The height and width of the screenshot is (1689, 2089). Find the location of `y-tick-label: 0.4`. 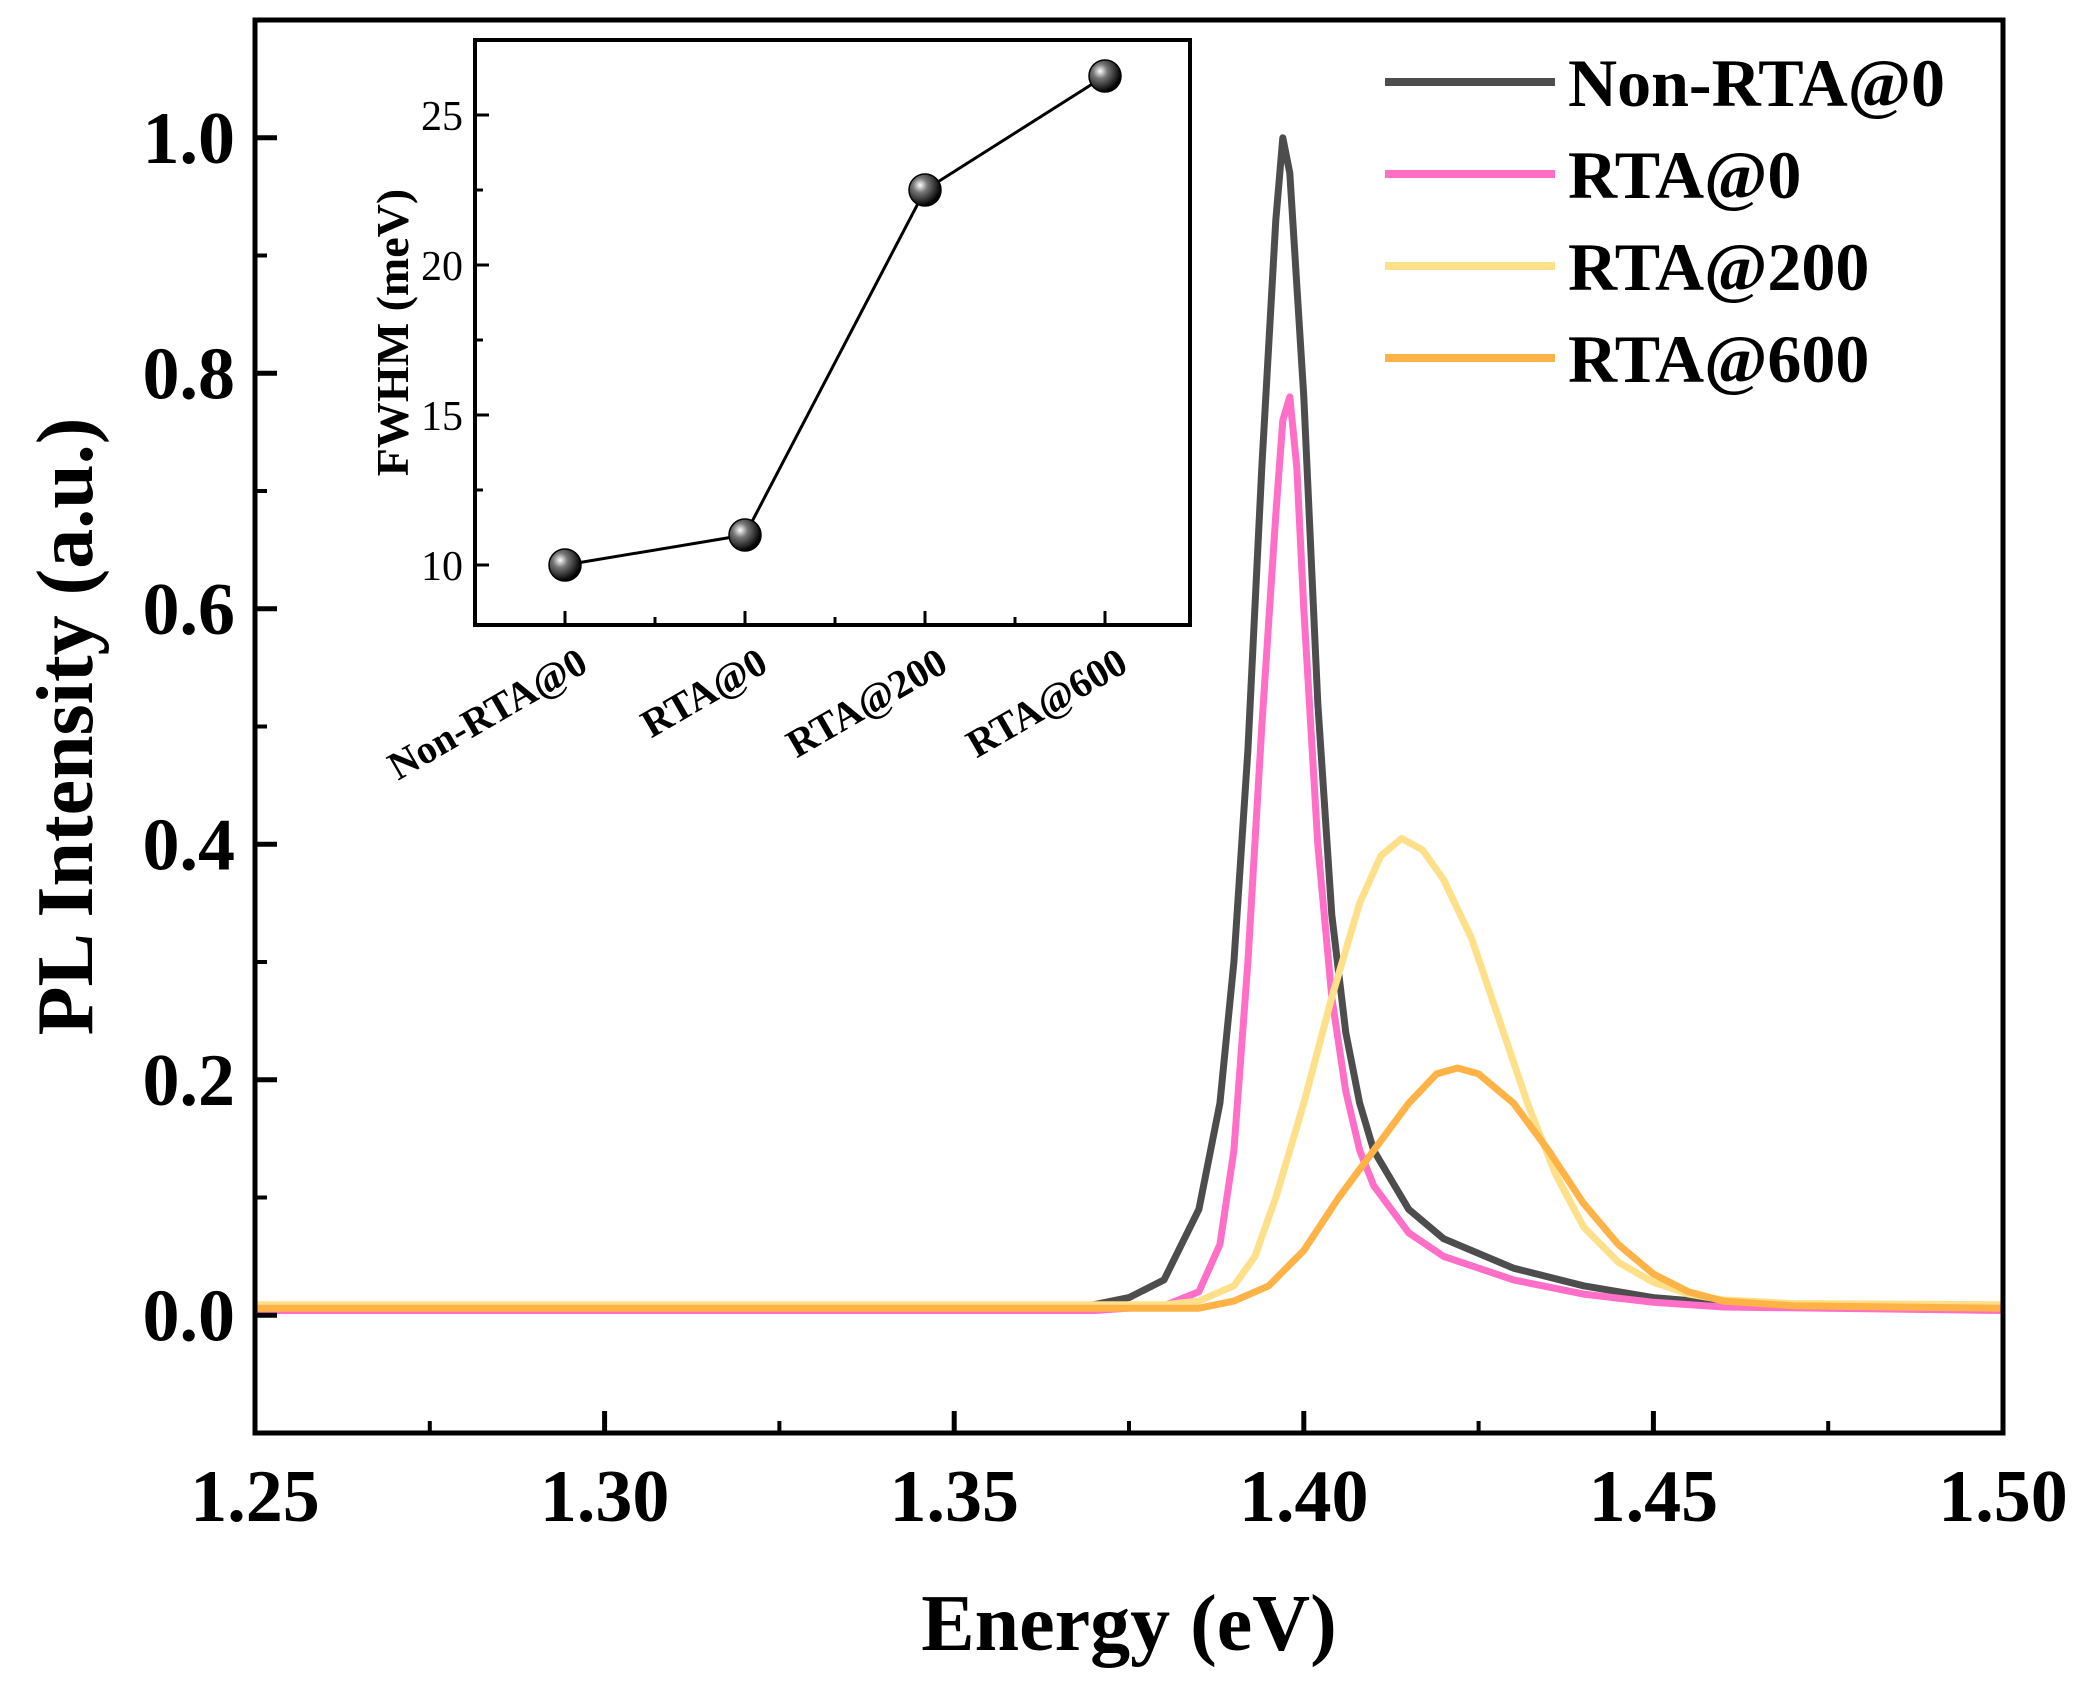

y-tick-label: 0.4 is located at coordinates (189, 845).